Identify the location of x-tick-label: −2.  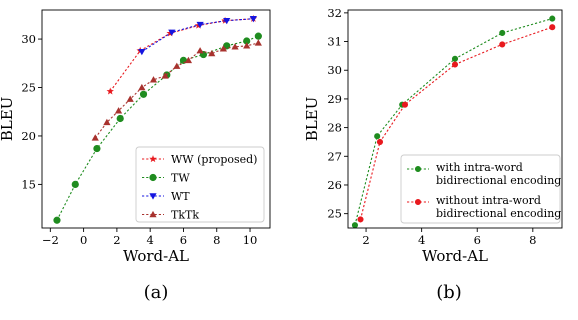
(50, 240).